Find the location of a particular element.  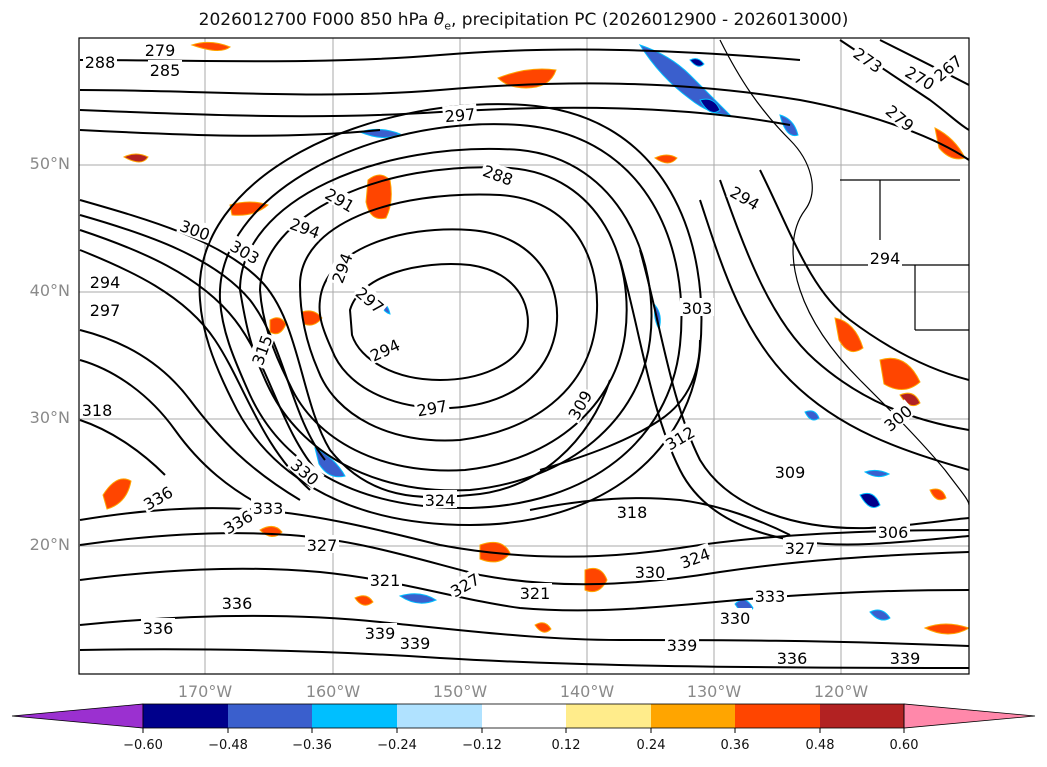

colorbar-tick-label: −0.36 is located at coordinates (312, 745).